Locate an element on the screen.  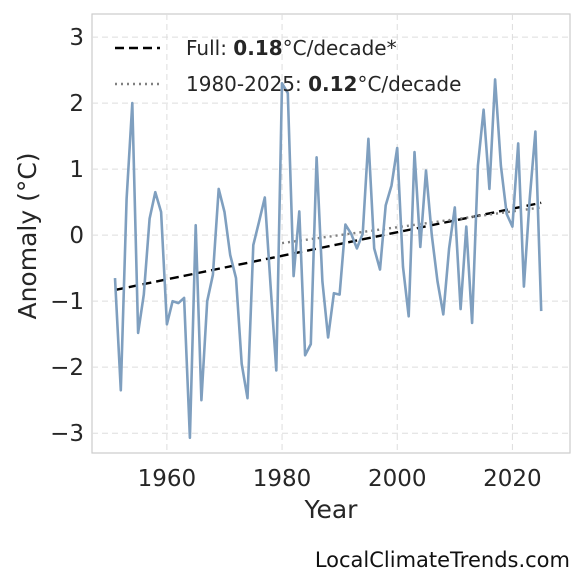
legend-label-full: Full: 0.18°C/decade* is located at coordinates (291, 48).